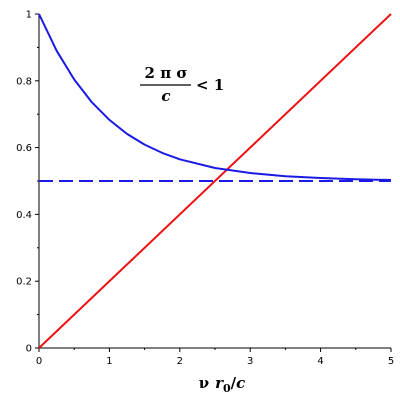 This screenshot has height=400, width=400. What do you see at coordinates (391, 361) in the screenshot?
I see `x-tick-label-5: 5` at bounding box center [391, 361].